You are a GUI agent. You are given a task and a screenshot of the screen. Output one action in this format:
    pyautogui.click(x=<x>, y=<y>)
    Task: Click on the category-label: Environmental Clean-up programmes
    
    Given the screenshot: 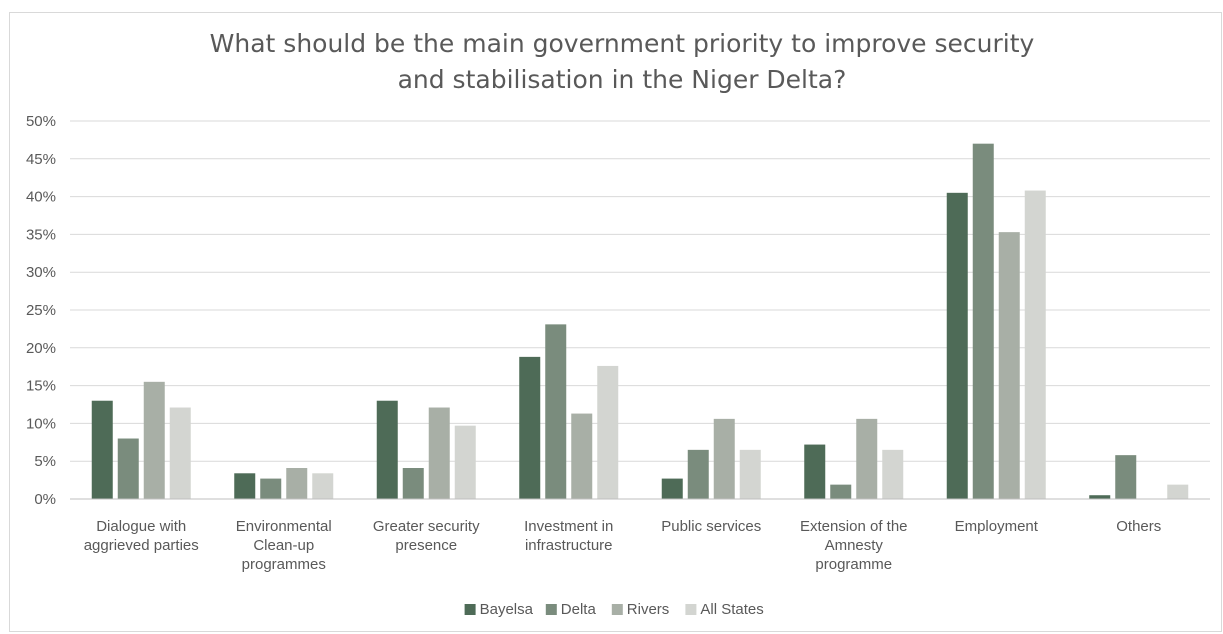 What is the action you would take?
    pyautogui.click(x=284, y=545)
    